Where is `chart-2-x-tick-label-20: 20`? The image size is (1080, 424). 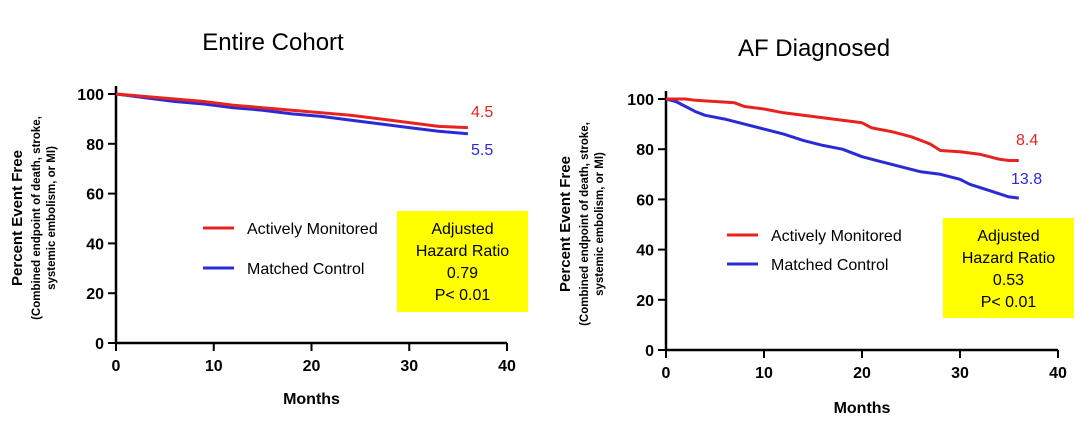 chart-2-x-tick-label-20: 20 is located at coordinates (862, 373).